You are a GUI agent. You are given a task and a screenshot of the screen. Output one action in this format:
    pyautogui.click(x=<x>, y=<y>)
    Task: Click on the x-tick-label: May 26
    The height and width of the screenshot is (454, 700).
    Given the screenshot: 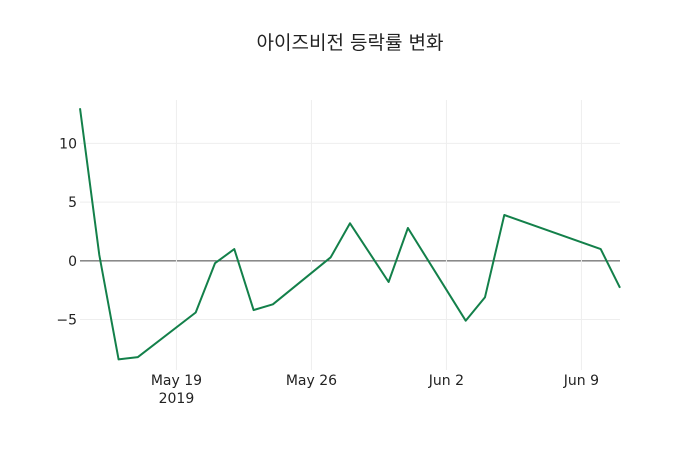 What is the action you would take?
    pyautogui.click(x=311, y=381)
    